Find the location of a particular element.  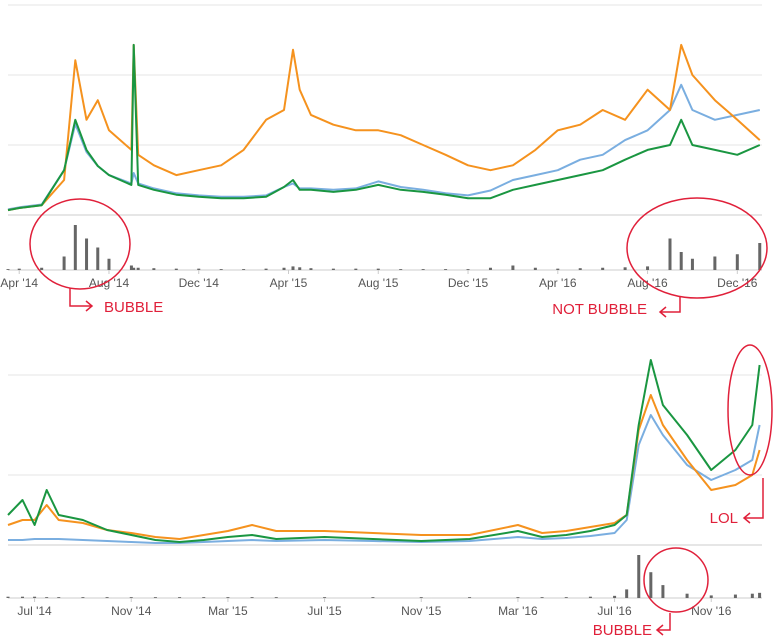

x-tick-label: Jul '14 is located at coordinates (34, 611).